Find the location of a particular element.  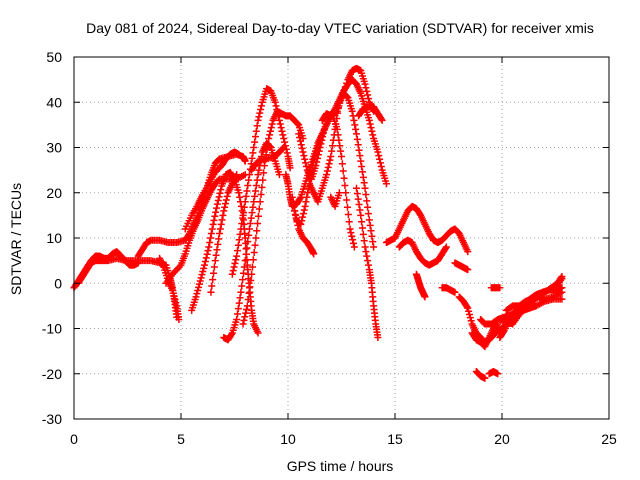

y-tick-labels: -30 -20 -10 0 10 20 30 40 50 is located at coordinates (52, 238).